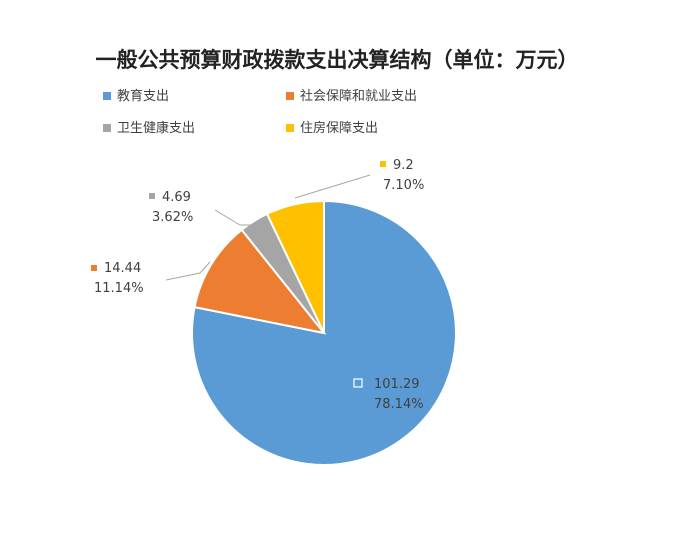 The image size is (674, 536). I want to click on legend-label: 教育支出, so click(143, 96).